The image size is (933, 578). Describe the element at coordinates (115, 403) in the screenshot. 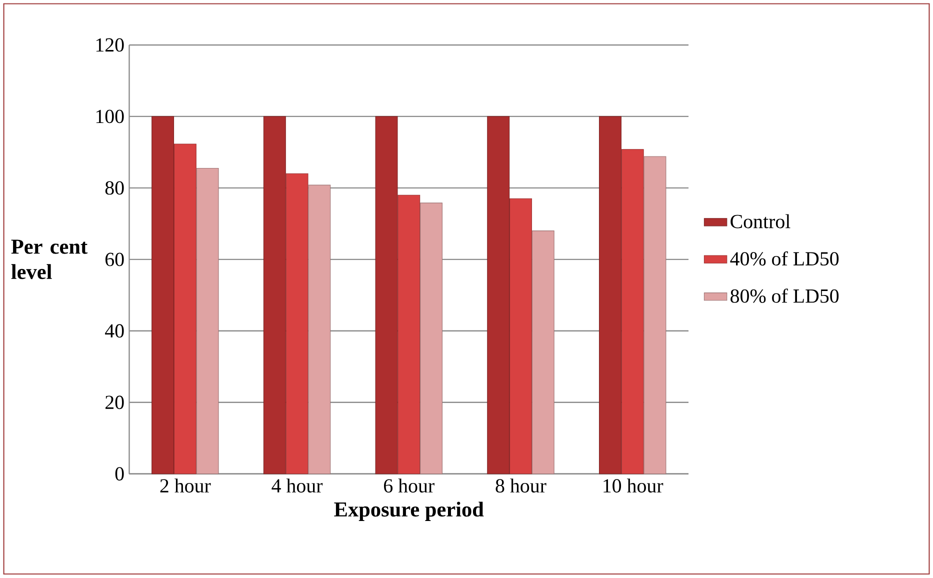

I see `y-tick-label: 20` at that location.